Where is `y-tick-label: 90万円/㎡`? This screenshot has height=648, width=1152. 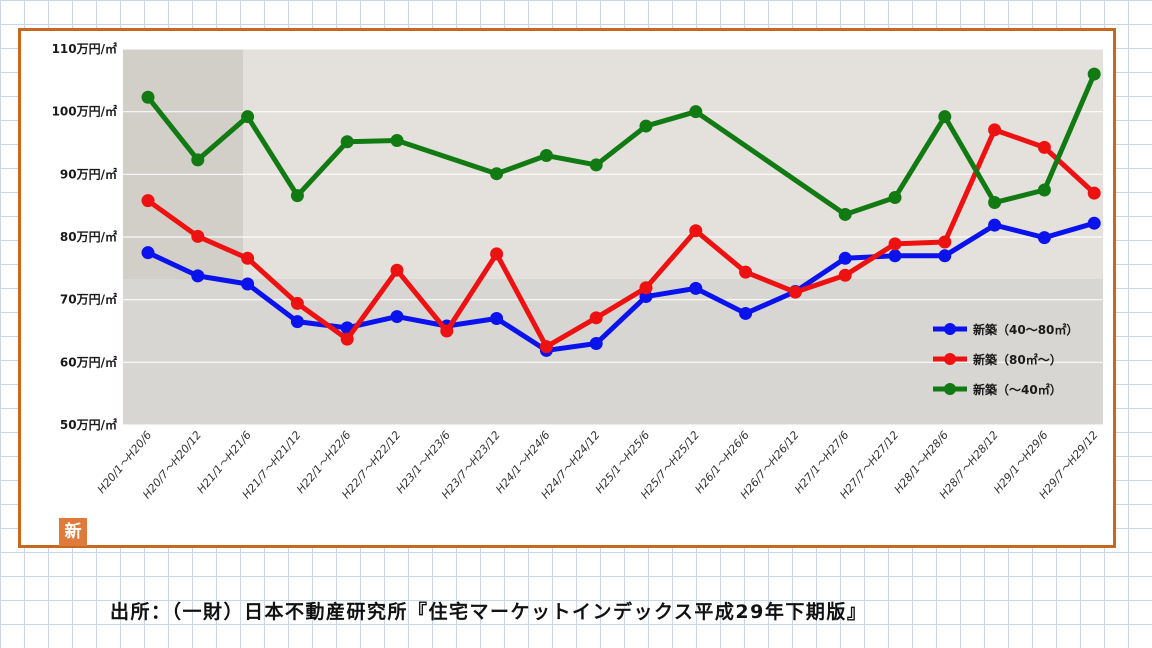
y-tick-label: 90万円/㎡ is located at coordinates (88, 173).